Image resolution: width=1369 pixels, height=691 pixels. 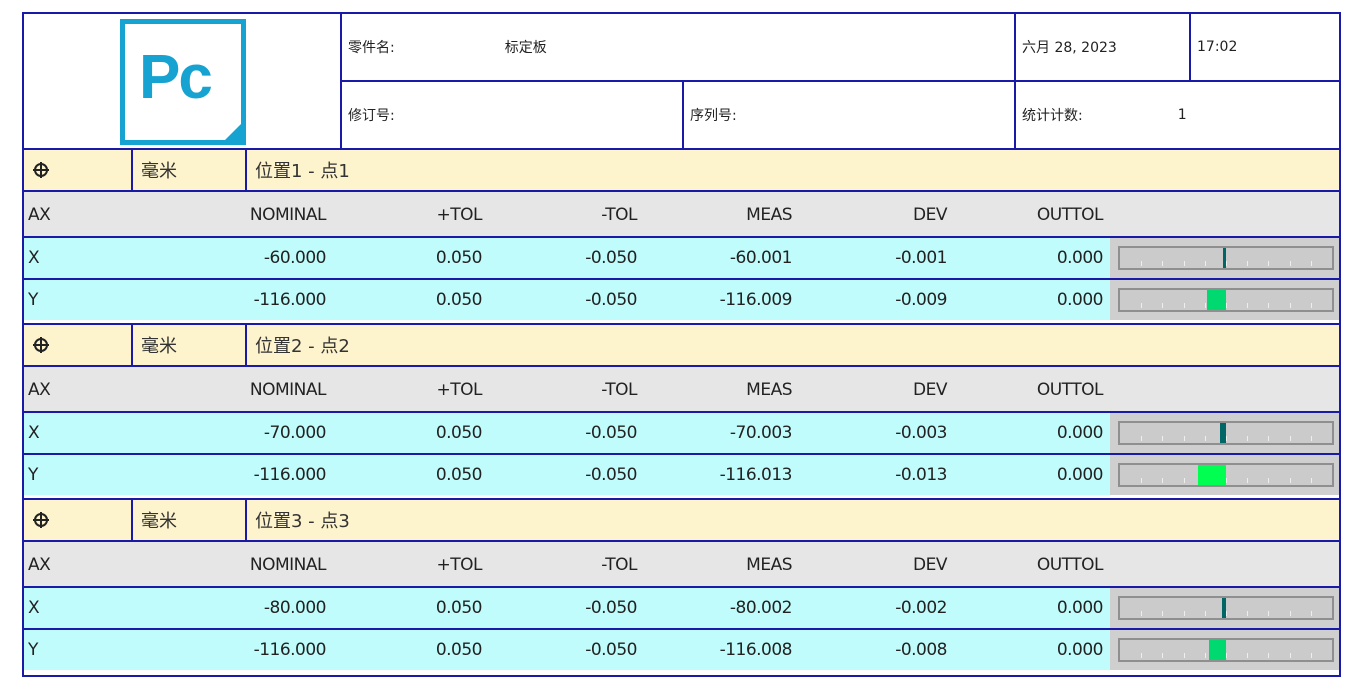 What do you see at coordinates (233, 132) in the screenshot?
I see `logo-corner` at bounding box center [233, 132].